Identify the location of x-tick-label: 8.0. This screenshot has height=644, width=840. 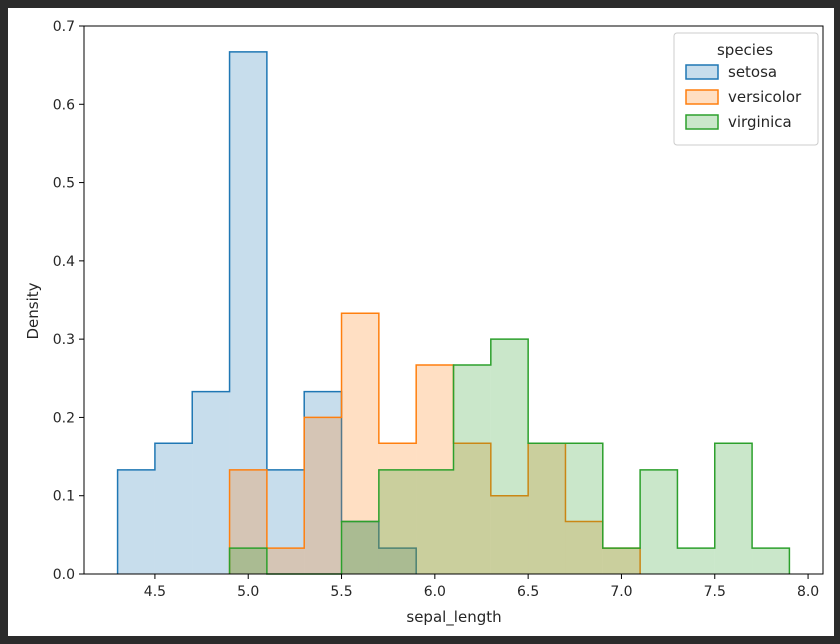
(808, 592).